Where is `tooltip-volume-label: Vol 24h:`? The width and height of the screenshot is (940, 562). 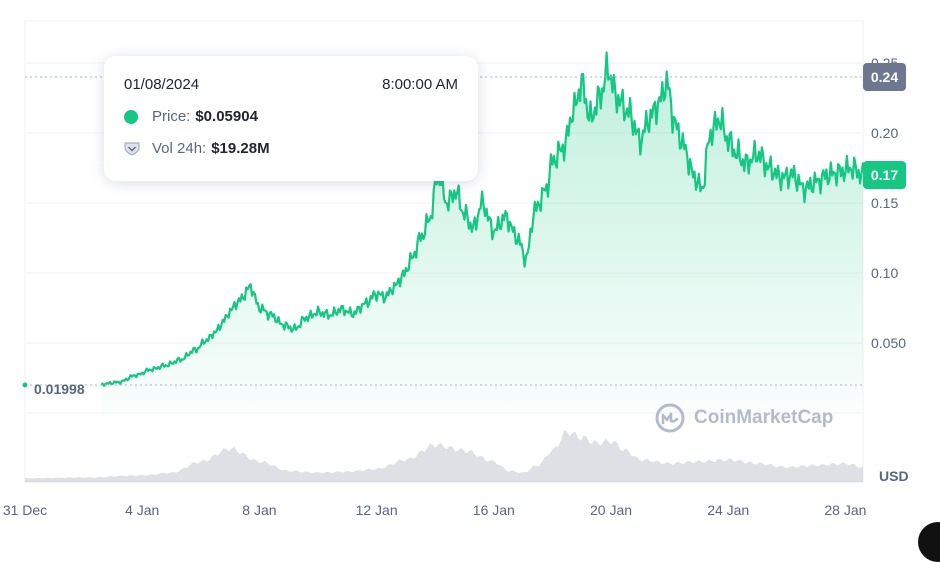 tooltip-volume-label: Vol 24h: is located at coordinates (179, 148).